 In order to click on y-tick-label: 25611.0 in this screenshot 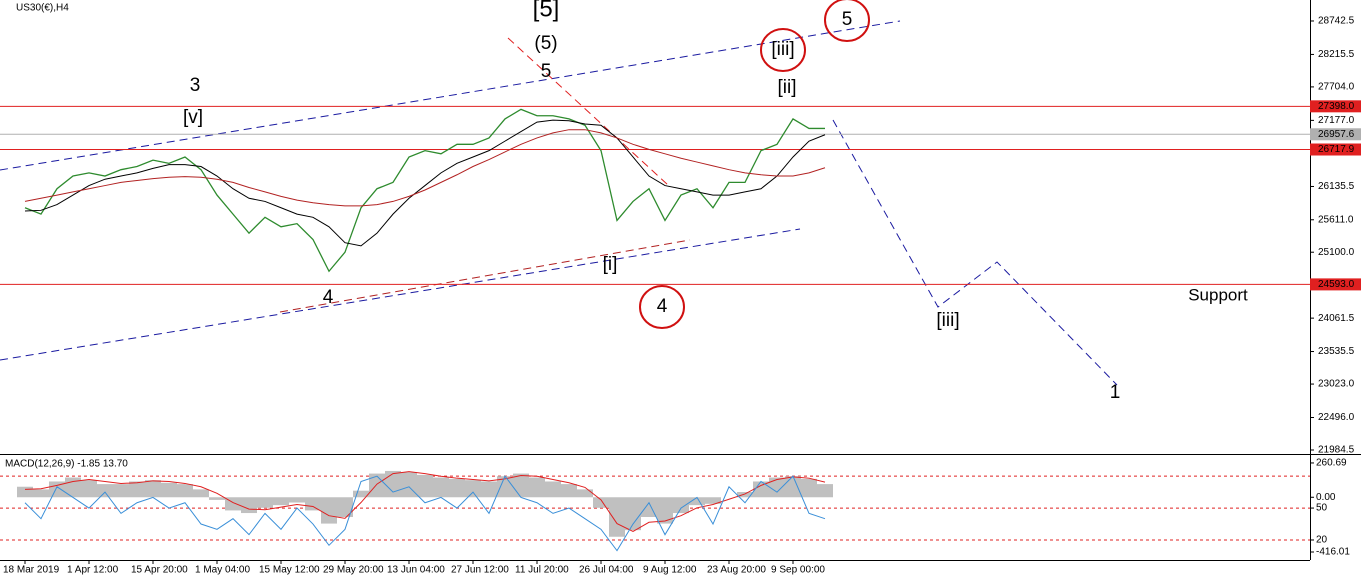, I will do `click(1336, 219)`.